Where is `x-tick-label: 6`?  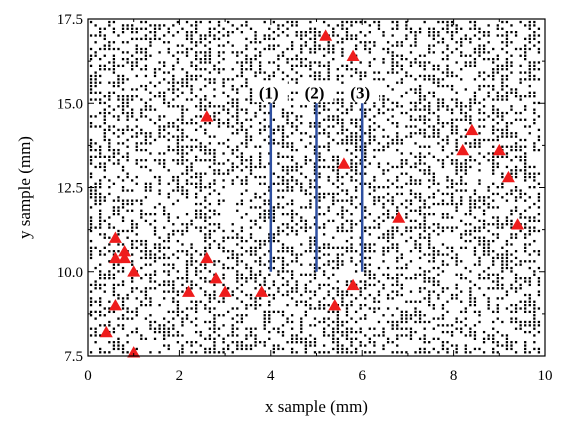
x-tick-label: 6 is located at coordinates (362, 376).